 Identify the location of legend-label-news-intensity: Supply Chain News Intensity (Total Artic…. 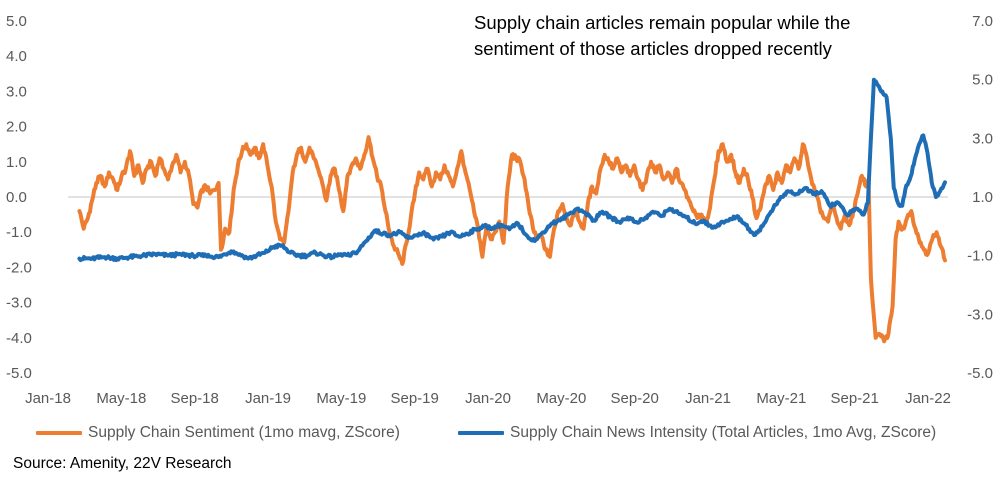
(723, 432).